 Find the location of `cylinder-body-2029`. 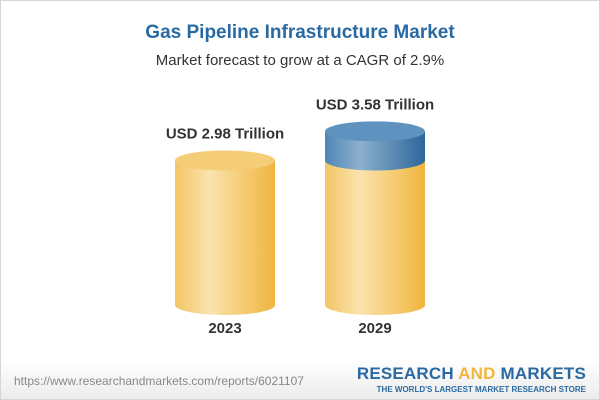

cylinder-body-2029 is located at coordinates (375, 237).